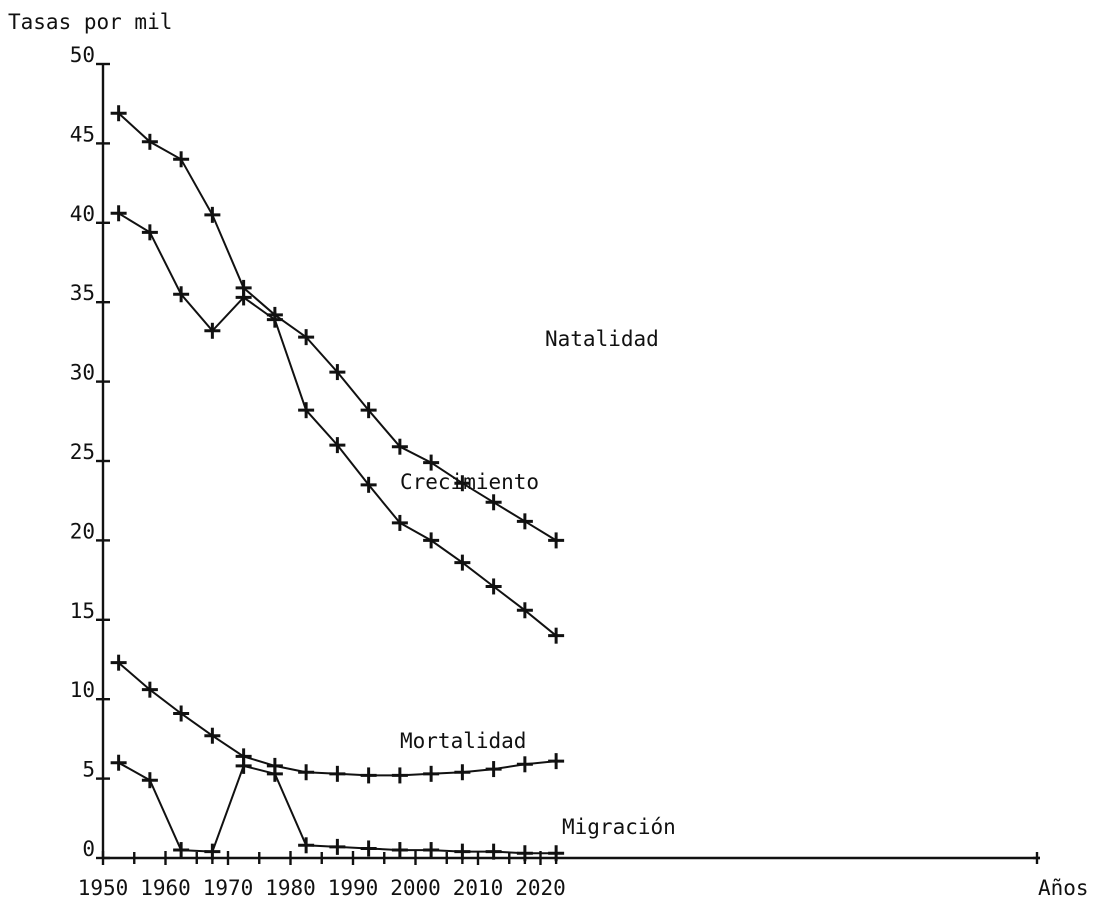 This screenshot has width=1101, height=916. I want to click on y-tick-label: 10, so click(82, 690).